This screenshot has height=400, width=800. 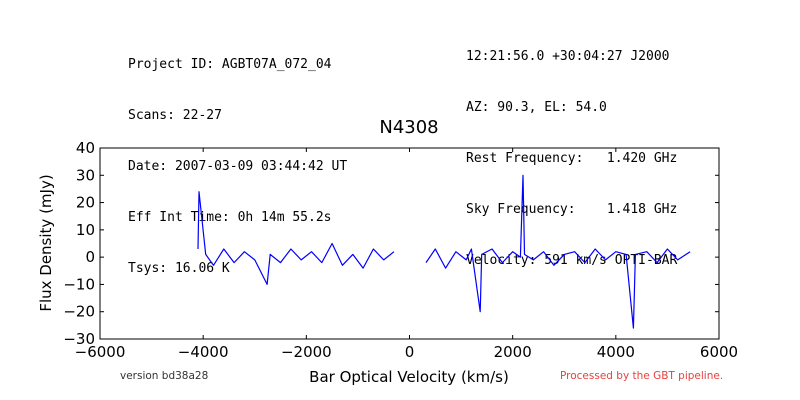 What do you see at coordinates (230, 64) in the screenshot?
I see `project-id-line: Project ID: AGBT07A_072_04` at bounding box center [230, 64].